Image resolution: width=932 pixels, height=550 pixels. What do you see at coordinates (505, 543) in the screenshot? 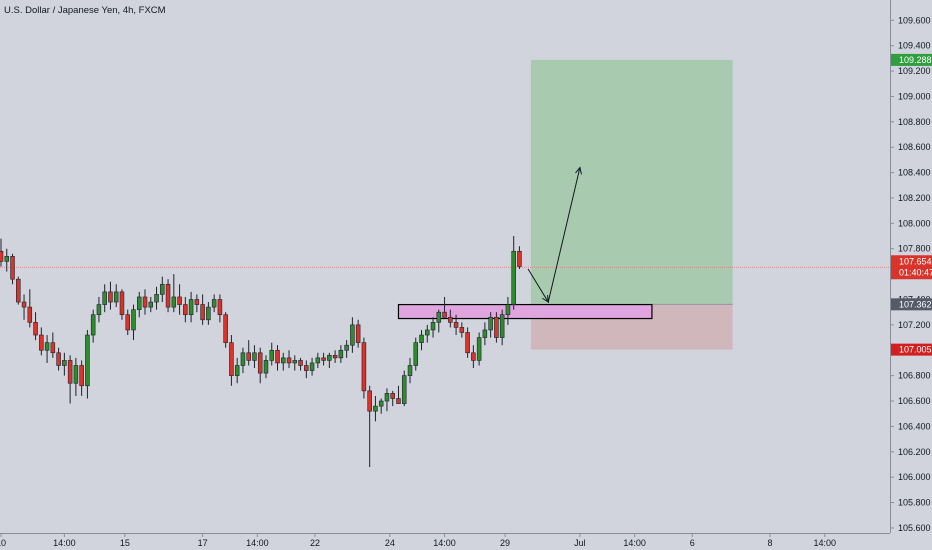
I see `x-tick-label: 29` at bounding box center [505, 543].